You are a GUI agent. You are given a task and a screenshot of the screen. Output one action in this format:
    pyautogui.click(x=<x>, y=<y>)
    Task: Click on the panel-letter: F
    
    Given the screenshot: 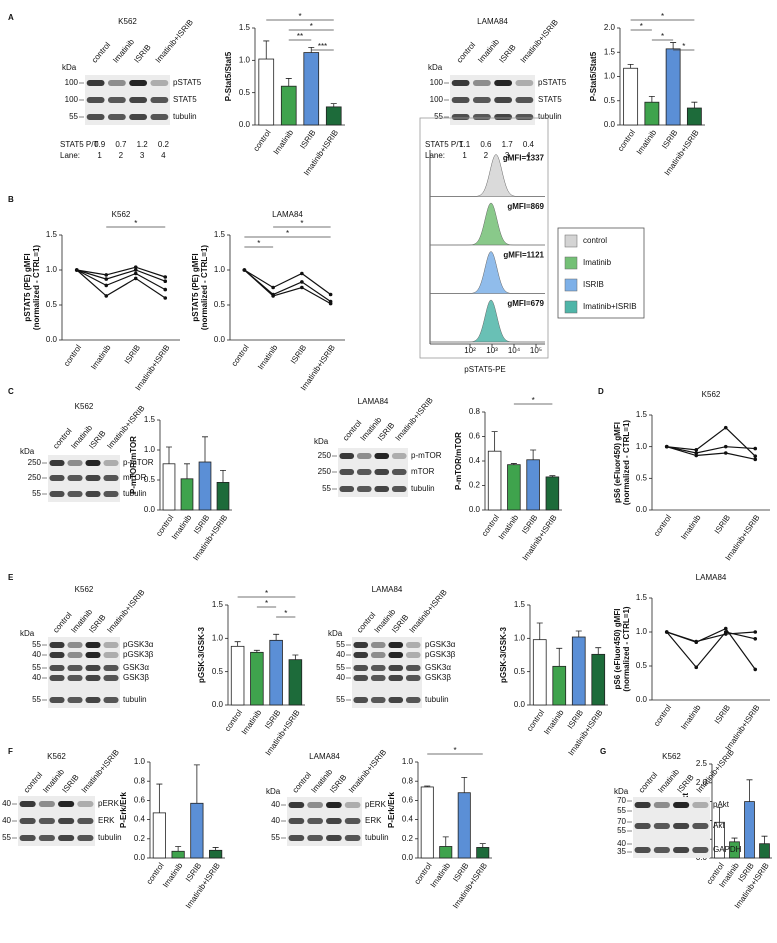 What is the action you would take?
    pyautogui.click(x=10, y=751)
    